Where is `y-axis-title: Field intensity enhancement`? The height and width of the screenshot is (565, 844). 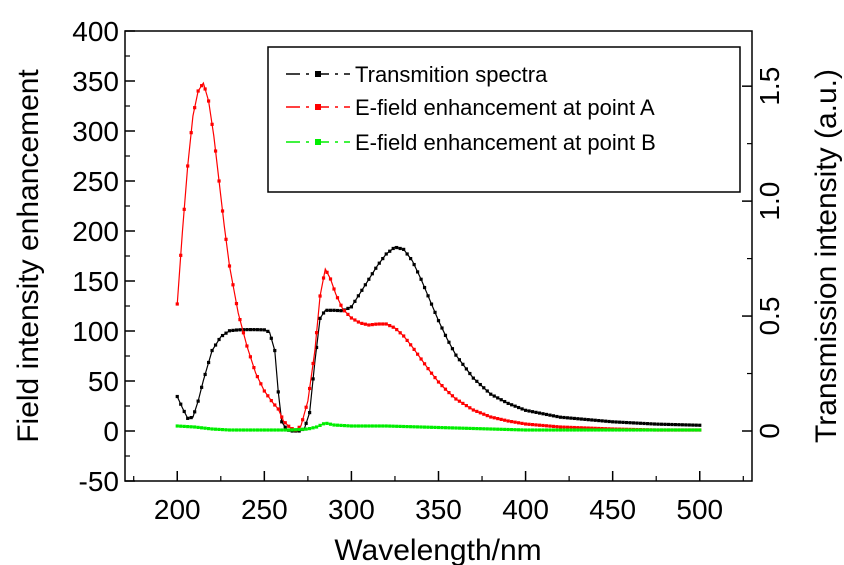
y-axis-title: Field intensity enhancement is located at coordinates (28, 256).